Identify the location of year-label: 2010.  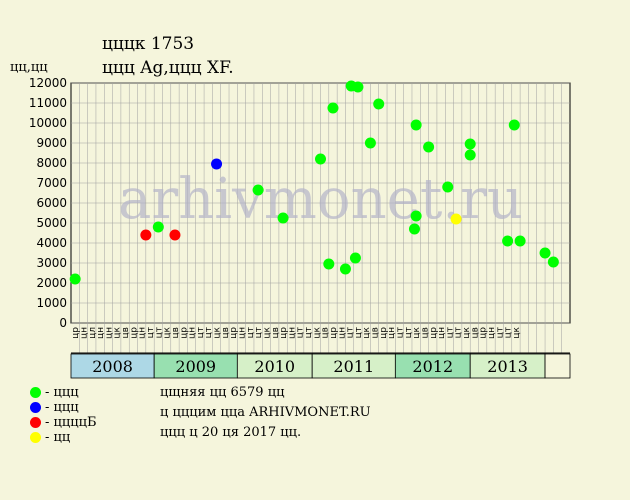
(274, 366).